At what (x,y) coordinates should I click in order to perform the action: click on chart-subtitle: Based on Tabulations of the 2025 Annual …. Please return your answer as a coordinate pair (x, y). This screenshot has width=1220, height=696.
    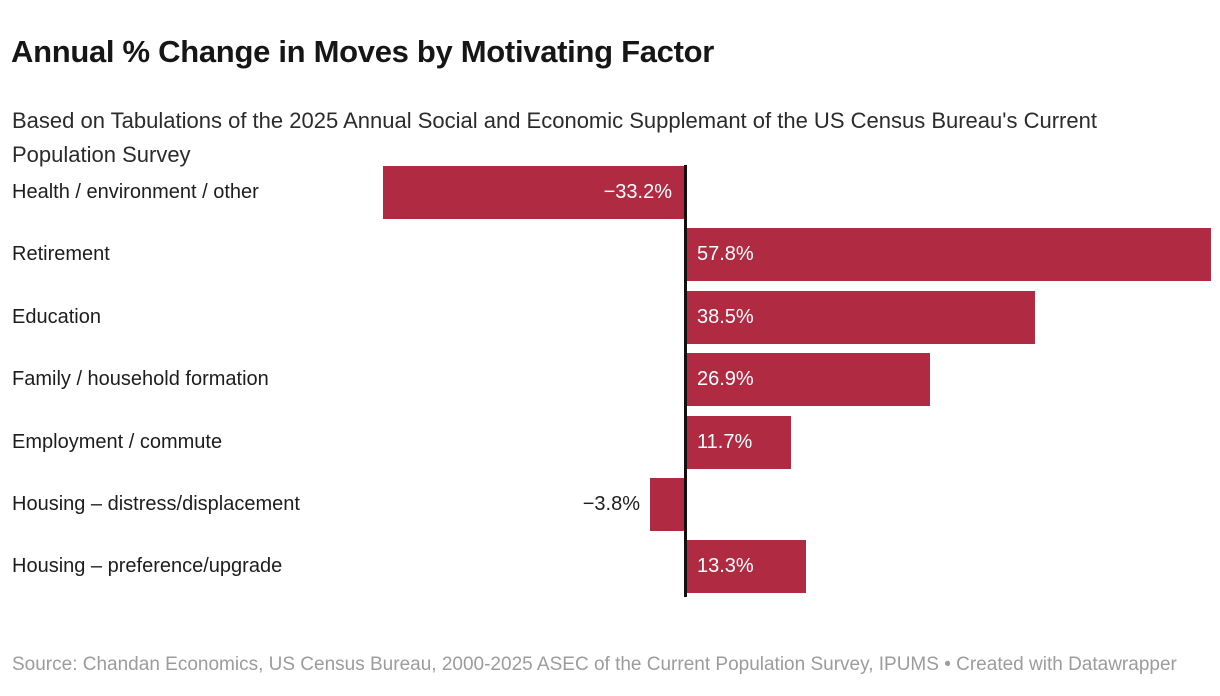
    Looking at the image, I should click on (554, 137).